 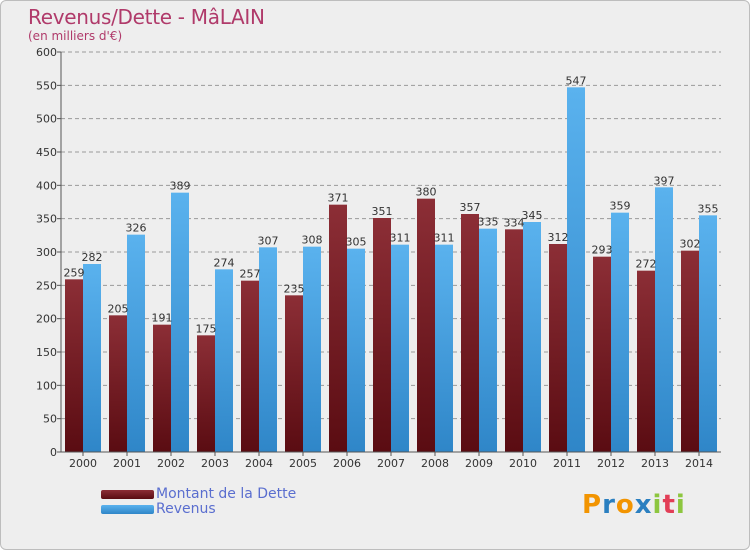 What do you see at coordinates (655, 463) in the screenshot?
I see `x-tick-label: 2013` at bounding box center [655, 463].